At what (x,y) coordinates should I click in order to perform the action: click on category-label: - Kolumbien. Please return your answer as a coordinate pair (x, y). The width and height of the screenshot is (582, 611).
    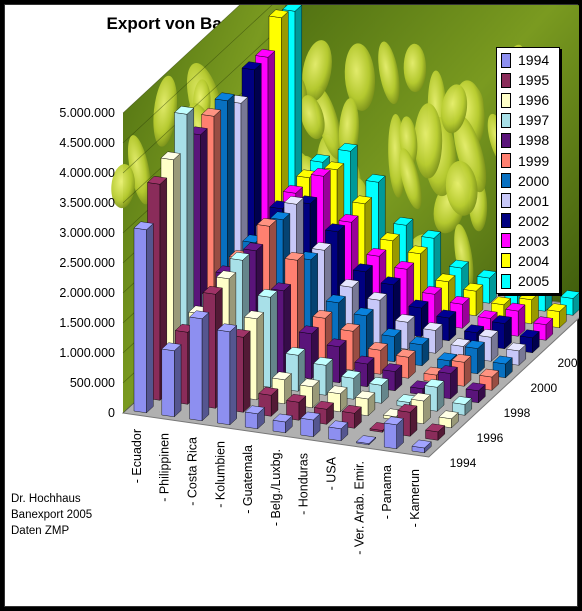
    Looking at the image, I should click on (220, 474).